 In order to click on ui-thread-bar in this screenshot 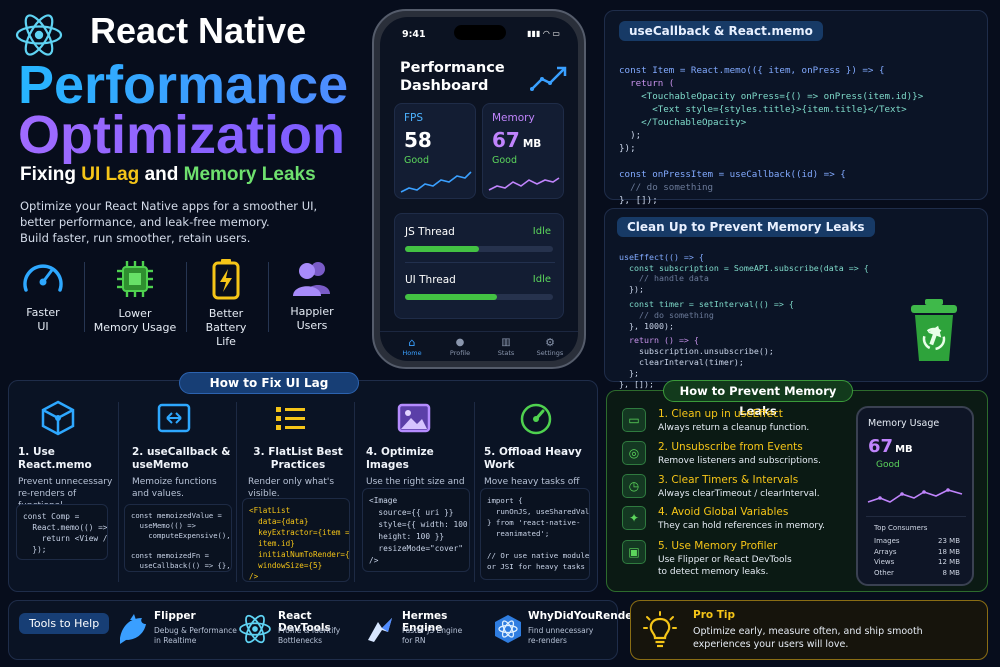, I will do `click(479, 297)`.